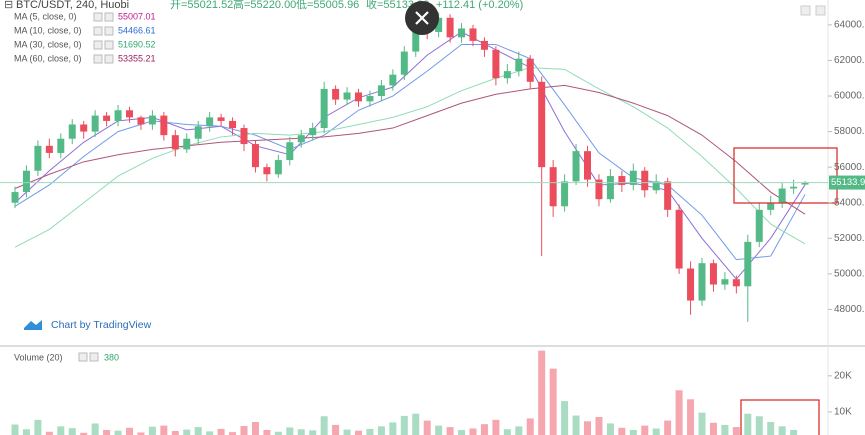 The image size is (865, 435). Describe the element at coordinates (83, 357) in the screenshot. I see `settings-icon` at that location.